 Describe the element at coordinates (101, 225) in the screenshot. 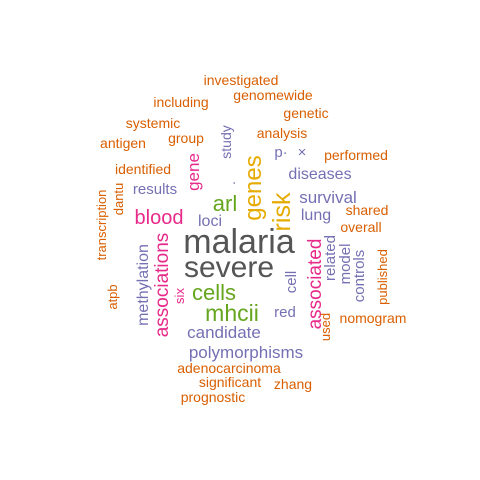

I see `word-transcription: transcription` at that location.